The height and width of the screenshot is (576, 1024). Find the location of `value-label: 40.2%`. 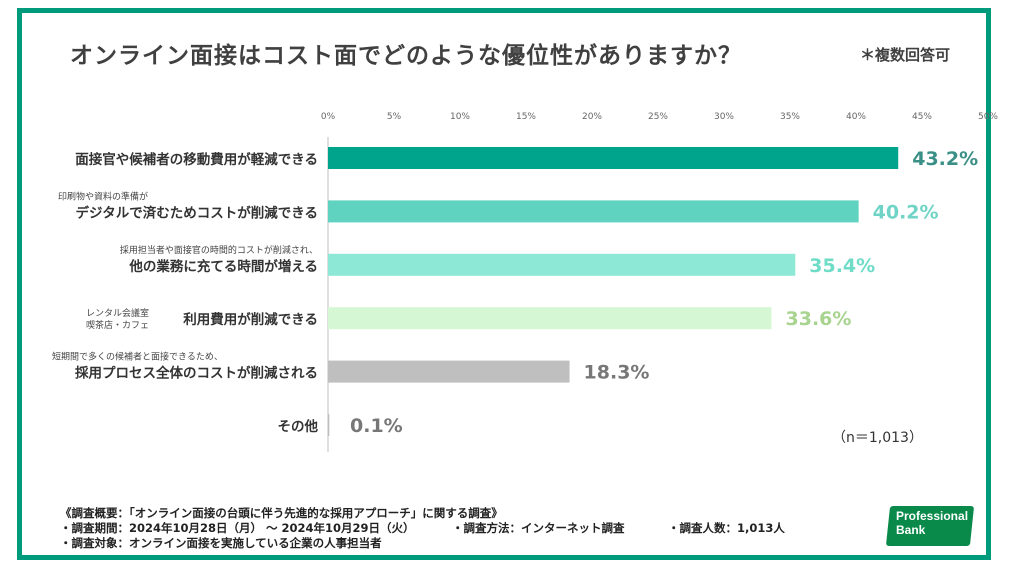

value-label: 40.2% is located at coordinates (906, 212).